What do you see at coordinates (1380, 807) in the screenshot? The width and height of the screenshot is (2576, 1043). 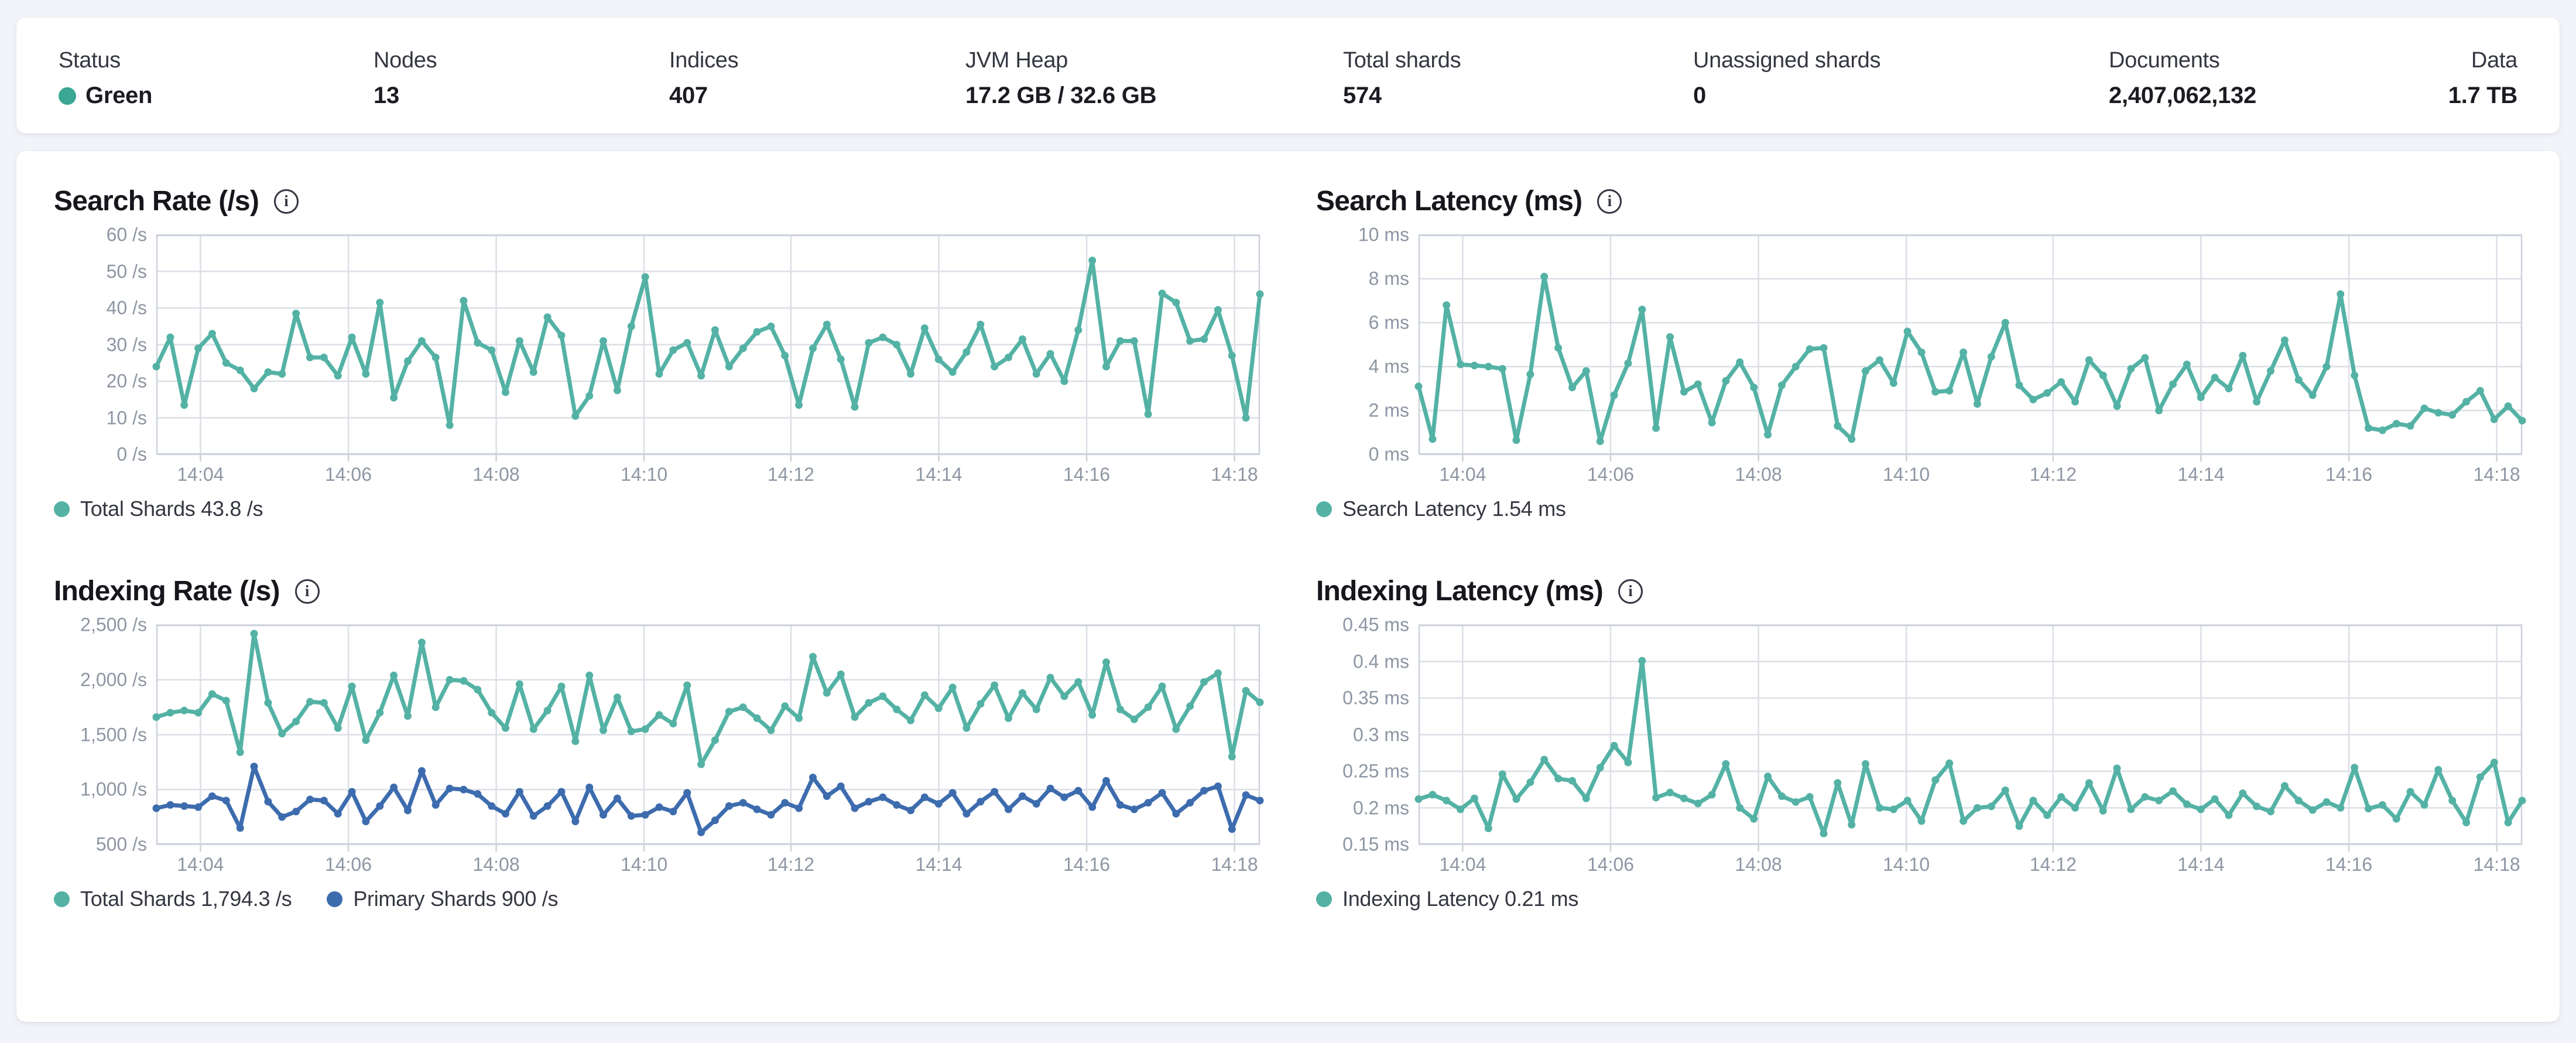 I see `y-tick-label: 0.2 ms` at bounding box center [1380, 807].